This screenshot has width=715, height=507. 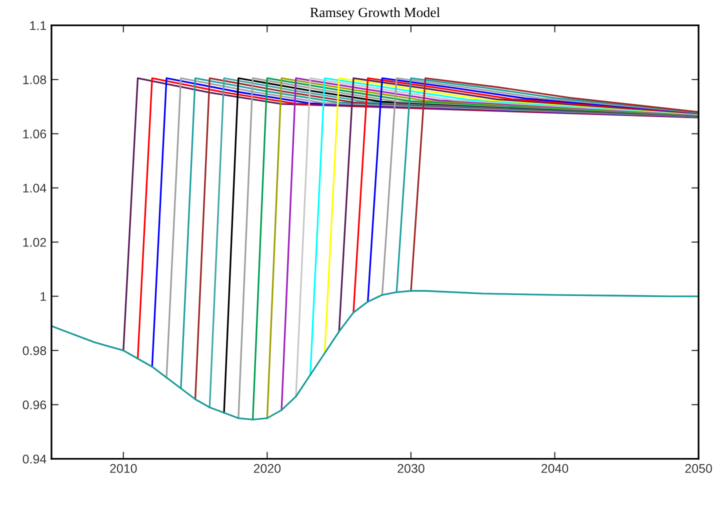 I want to click on y-tick-label: 1.1, so click(x=38, y=25).